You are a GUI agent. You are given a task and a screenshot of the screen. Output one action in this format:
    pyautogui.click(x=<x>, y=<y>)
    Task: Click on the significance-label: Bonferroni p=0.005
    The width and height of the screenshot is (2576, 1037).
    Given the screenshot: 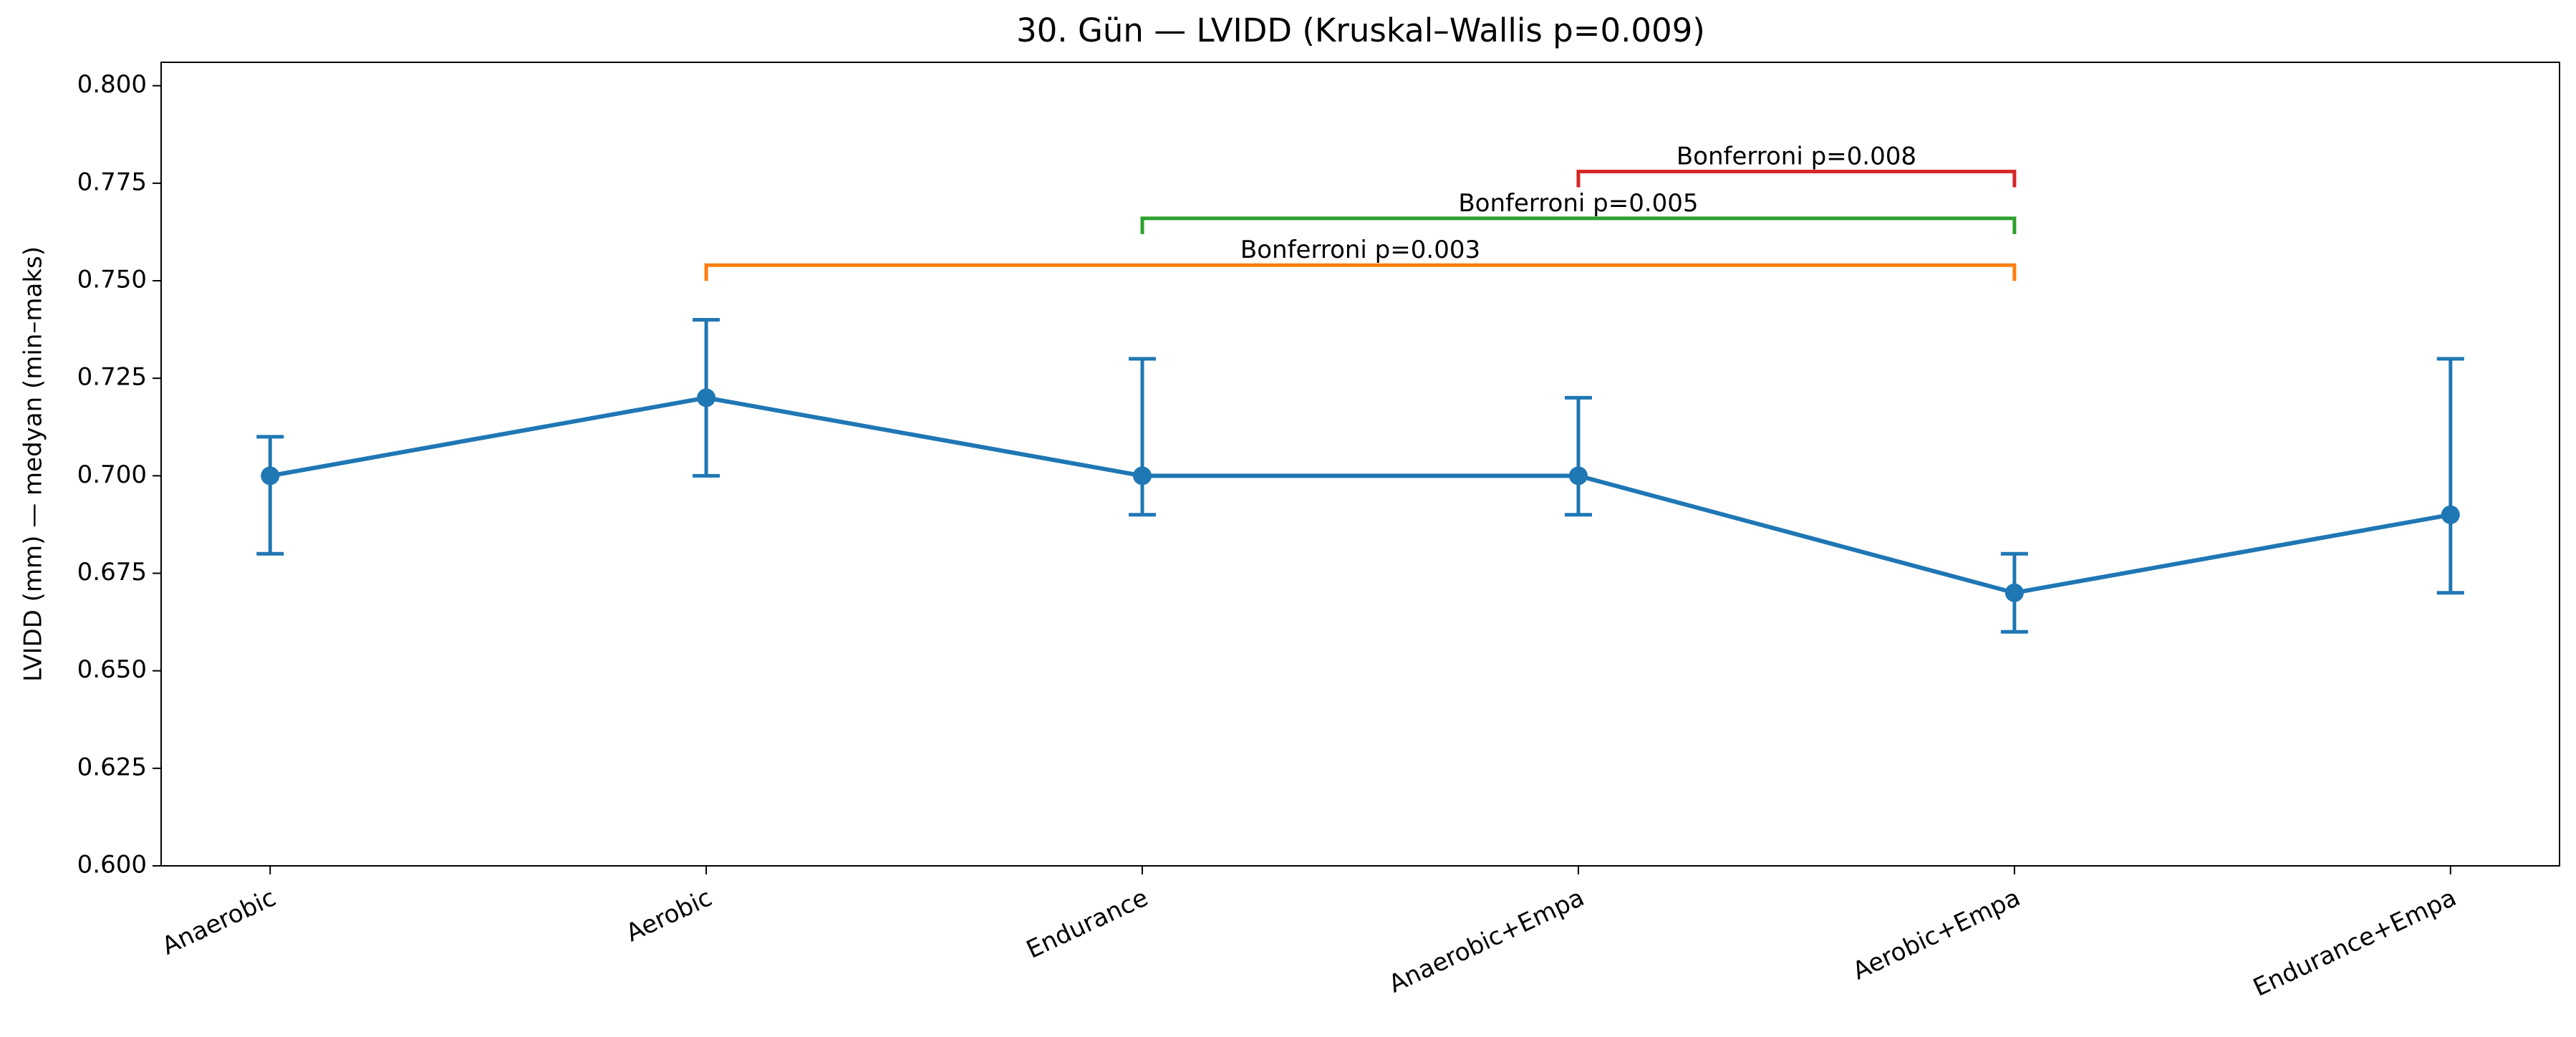 What is the action you would take?
    pyautogui.click(x=1578, y=203)
    